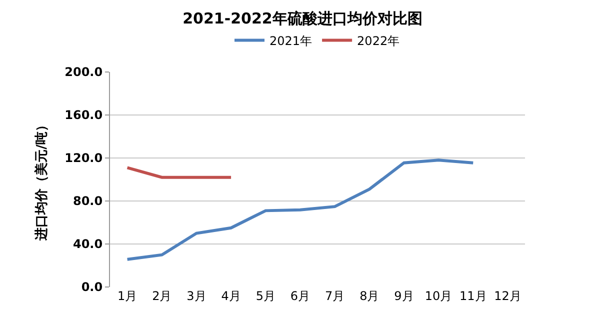 The height and width of the screenshot is (321, 605). I want to click on x-tick-label: 9月, so click(404, 296).